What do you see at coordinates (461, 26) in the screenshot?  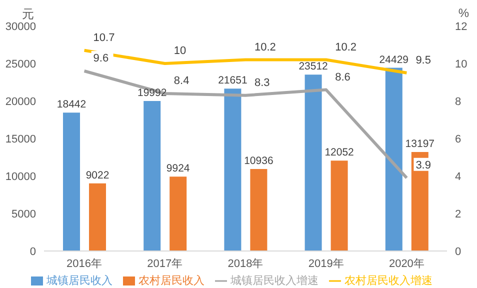 I see `y2-tick-label: 12` at bounding box center [461, 26].